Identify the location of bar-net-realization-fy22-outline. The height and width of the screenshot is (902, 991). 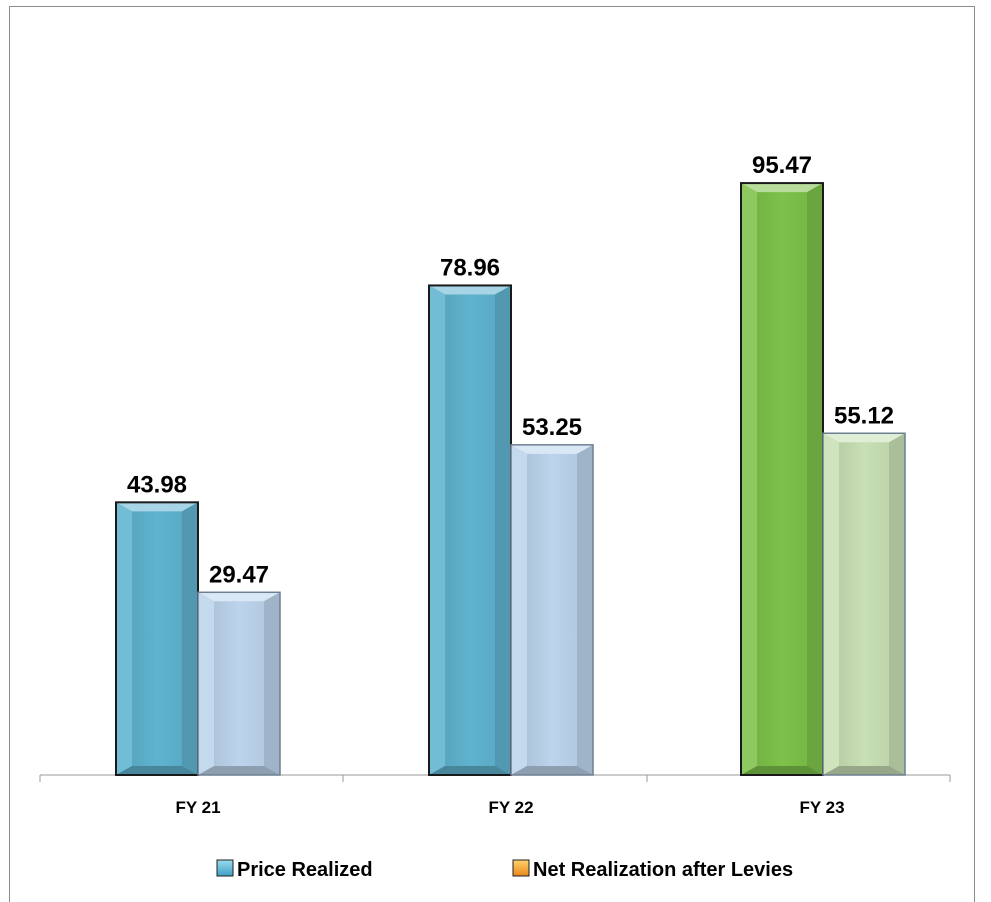
(552, 610).